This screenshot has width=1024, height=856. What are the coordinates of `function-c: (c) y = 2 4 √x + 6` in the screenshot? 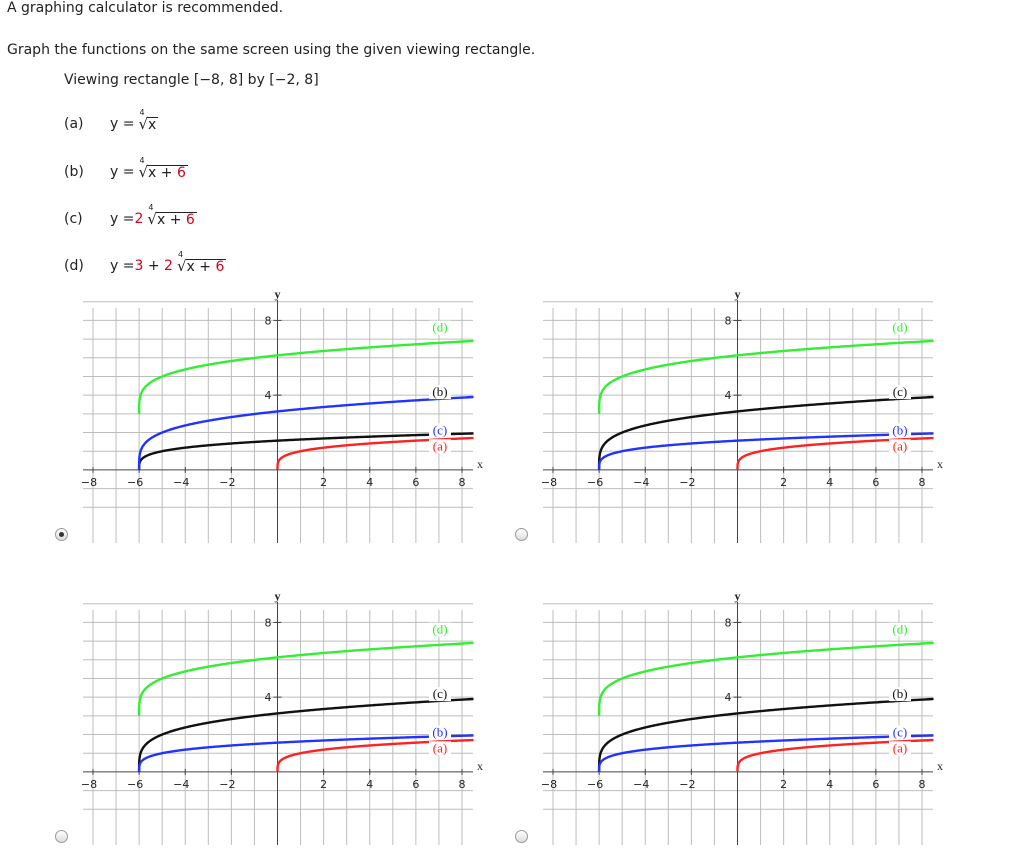 It's located at (130, 216).